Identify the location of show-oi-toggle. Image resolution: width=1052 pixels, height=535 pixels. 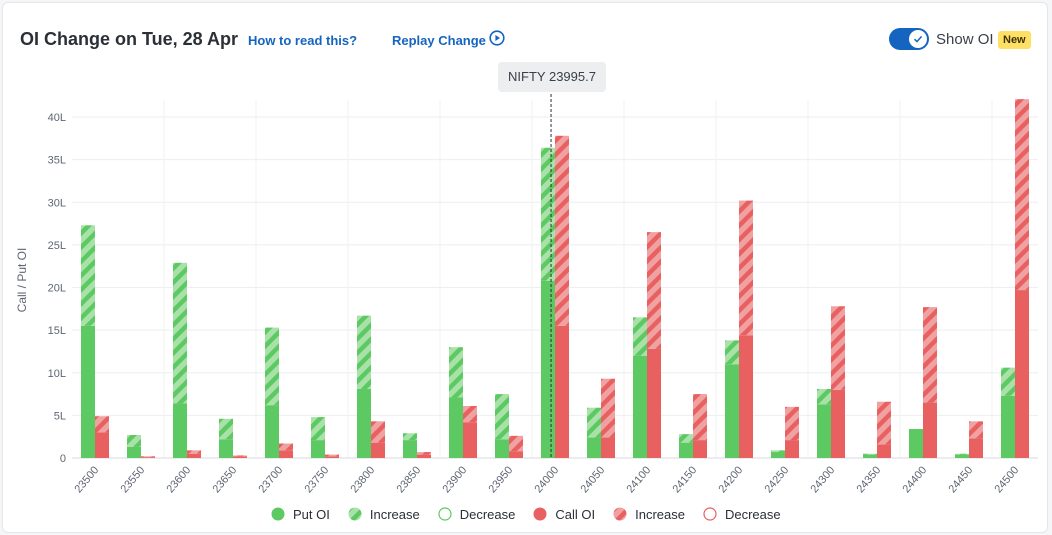
(909, 39).